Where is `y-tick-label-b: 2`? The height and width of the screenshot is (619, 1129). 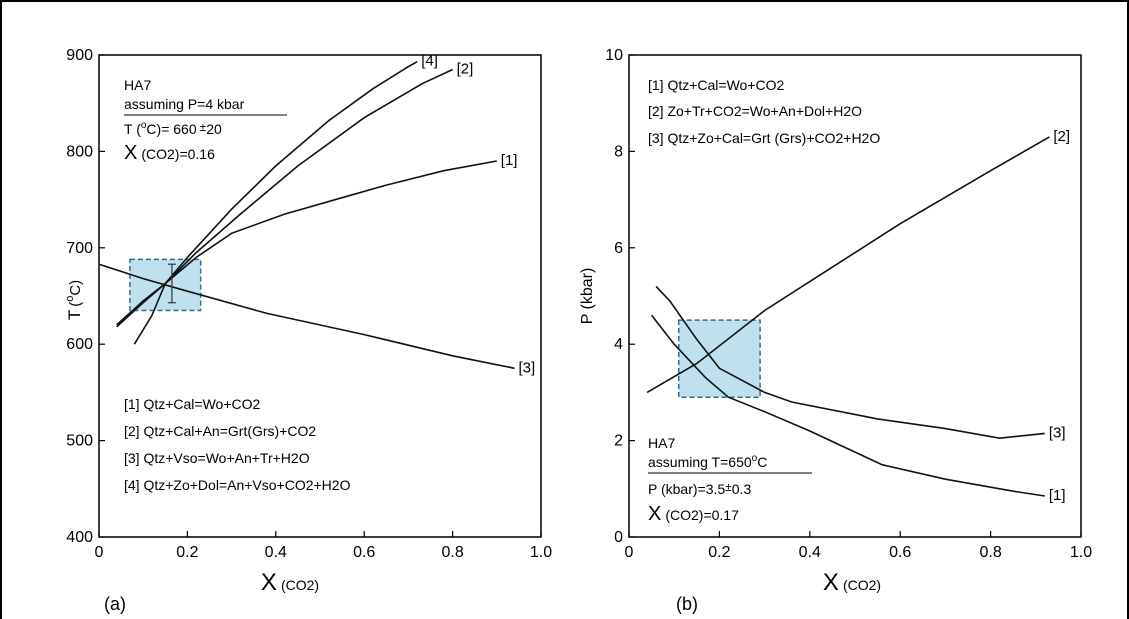
y-tick-label-b: 2 is located at coordinates (618, 441).